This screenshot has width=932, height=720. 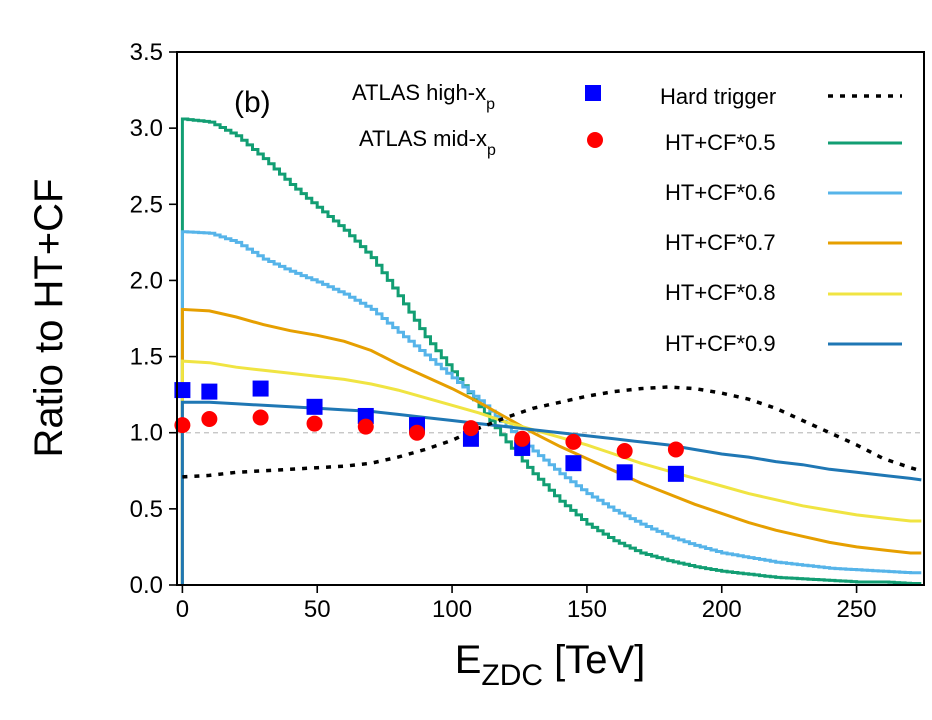 I want to click on y-tick-label: 3.5, so click(x=146, y=52).